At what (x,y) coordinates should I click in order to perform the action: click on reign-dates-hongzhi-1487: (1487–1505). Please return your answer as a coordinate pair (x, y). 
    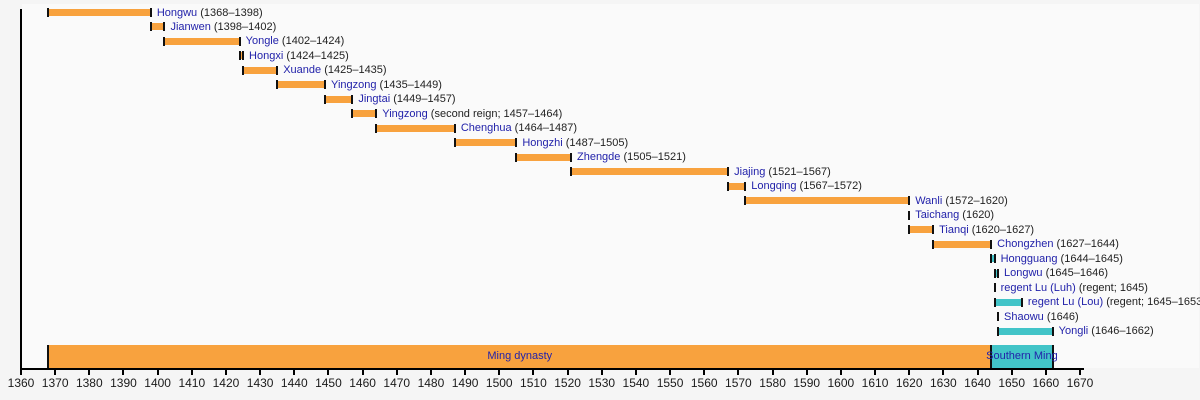
    Looking at the image, I should click on (595, 142).